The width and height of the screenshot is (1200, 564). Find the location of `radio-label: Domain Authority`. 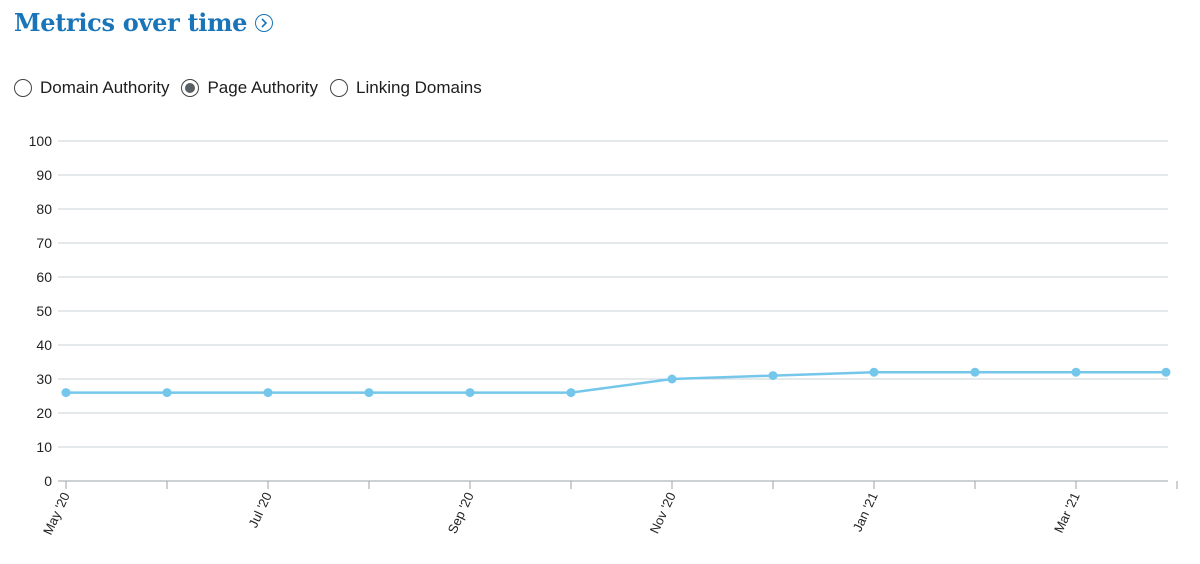

radio-label: Domain Authority is located at coordinates (105, 87).